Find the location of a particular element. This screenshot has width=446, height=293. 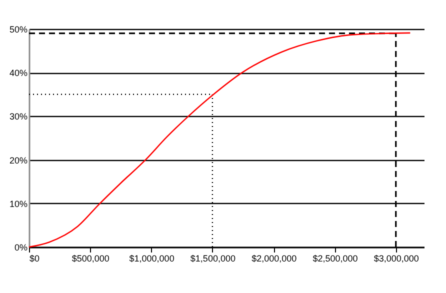

y-tick-label: 50% is located at coordinates (18, 29).